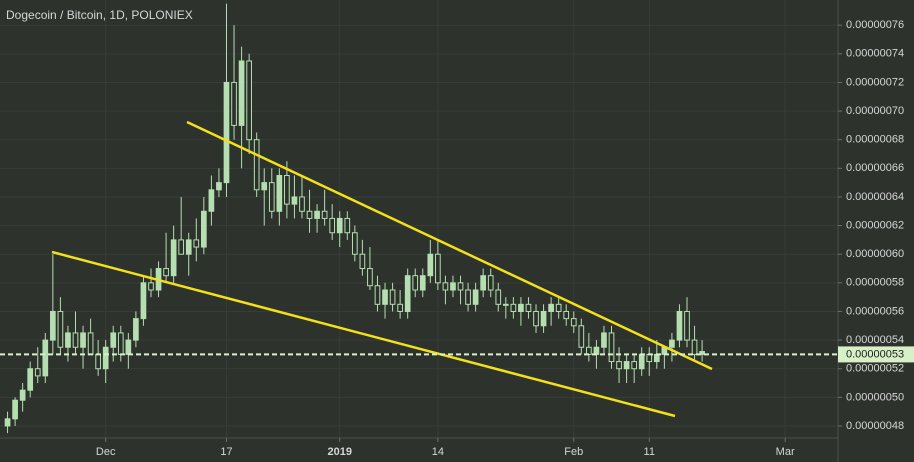 The height and width of the screenshot is (462, 914). Describe the element at coordinates (875, 283) in the screenshot. I see `y-tick-label: 0.00000058` at that location.